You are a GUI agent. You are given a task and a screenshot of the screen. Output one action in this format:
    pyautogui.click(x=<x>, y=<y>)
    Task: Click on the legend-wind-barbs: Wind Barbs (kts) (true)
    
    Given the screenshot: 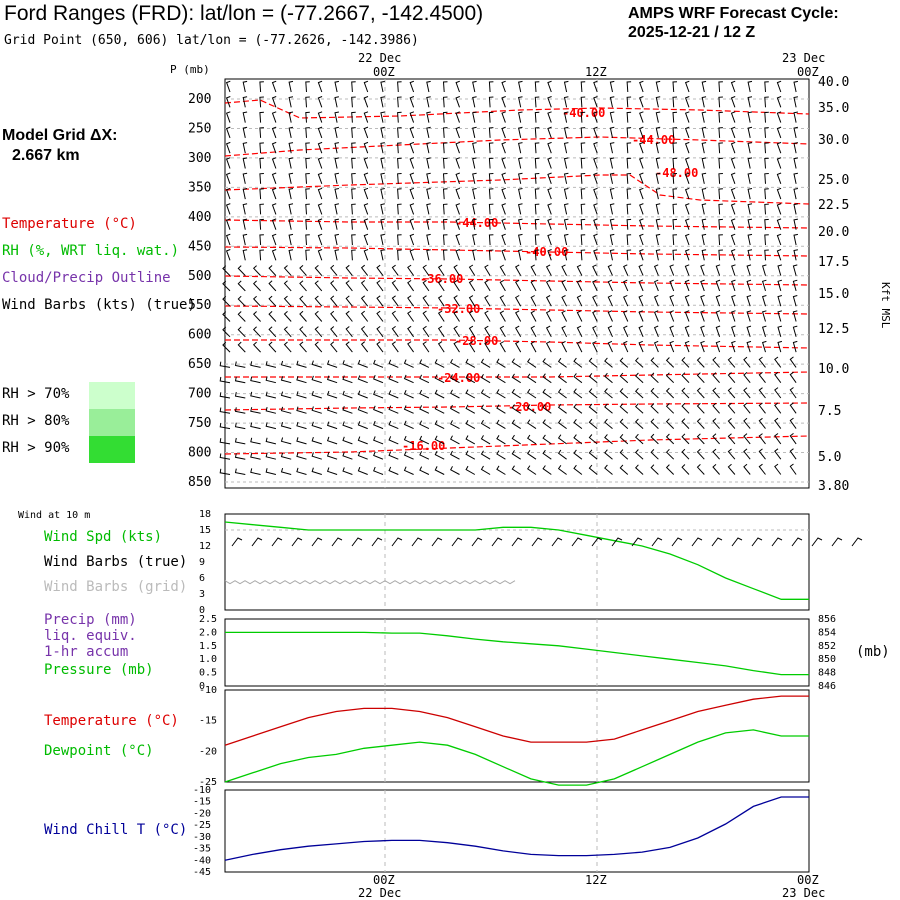 What is the action you would take?
    pyautogui.click(x=99, y=305)
    